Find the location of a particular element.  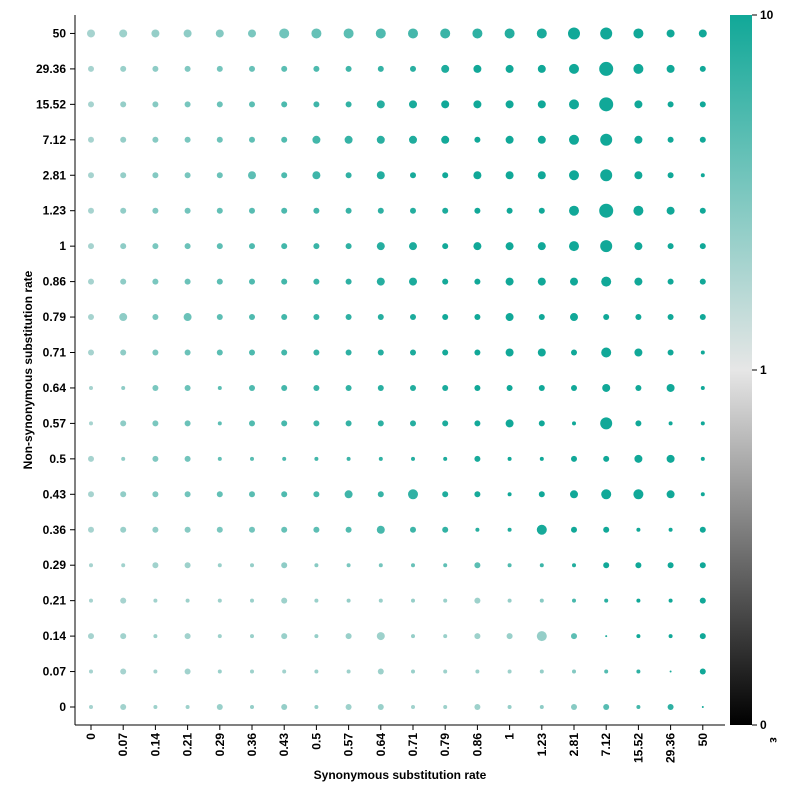

colorbar-tick-label: 1 is located at coordinates (763, 370).